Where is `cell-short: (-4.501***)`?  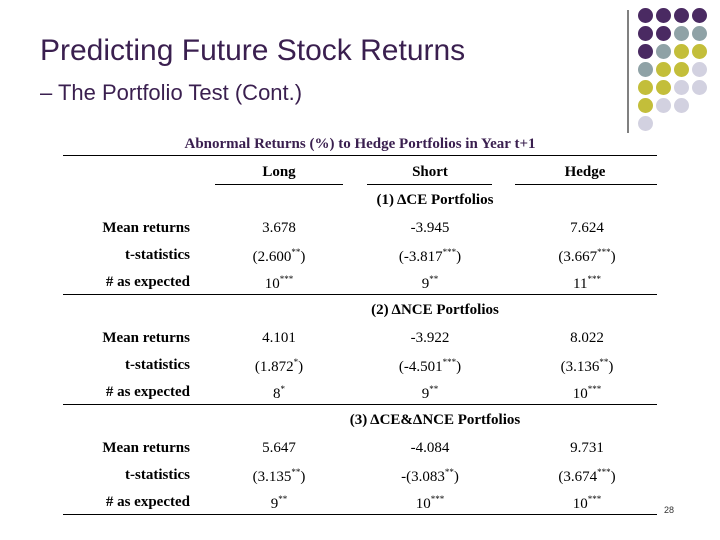 cell-short: (-4.501***) is located at coordinates (430, 366).